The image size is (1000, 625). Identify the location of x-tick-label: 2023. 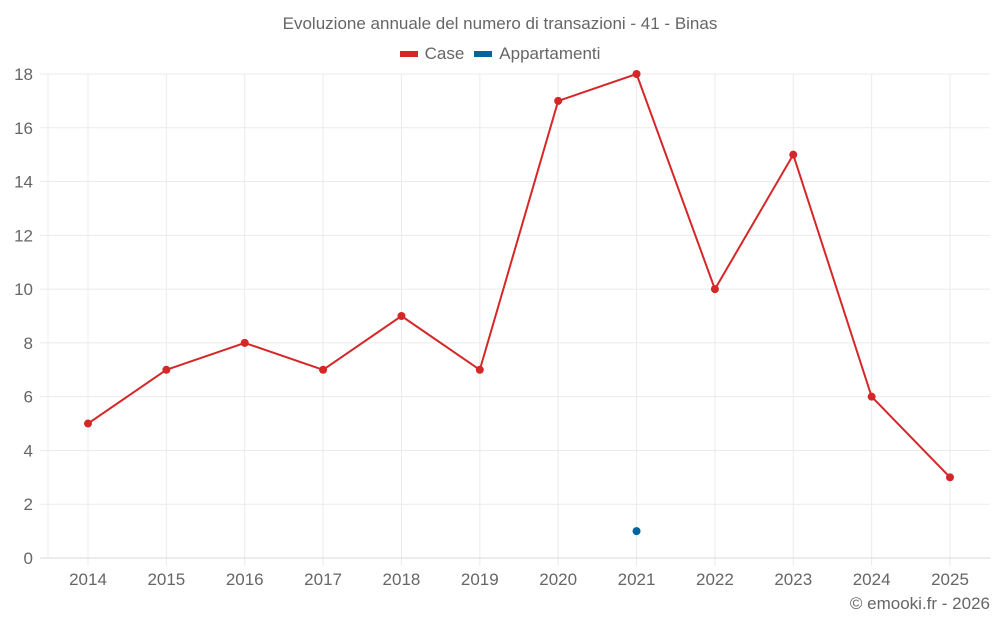
(793, 579).